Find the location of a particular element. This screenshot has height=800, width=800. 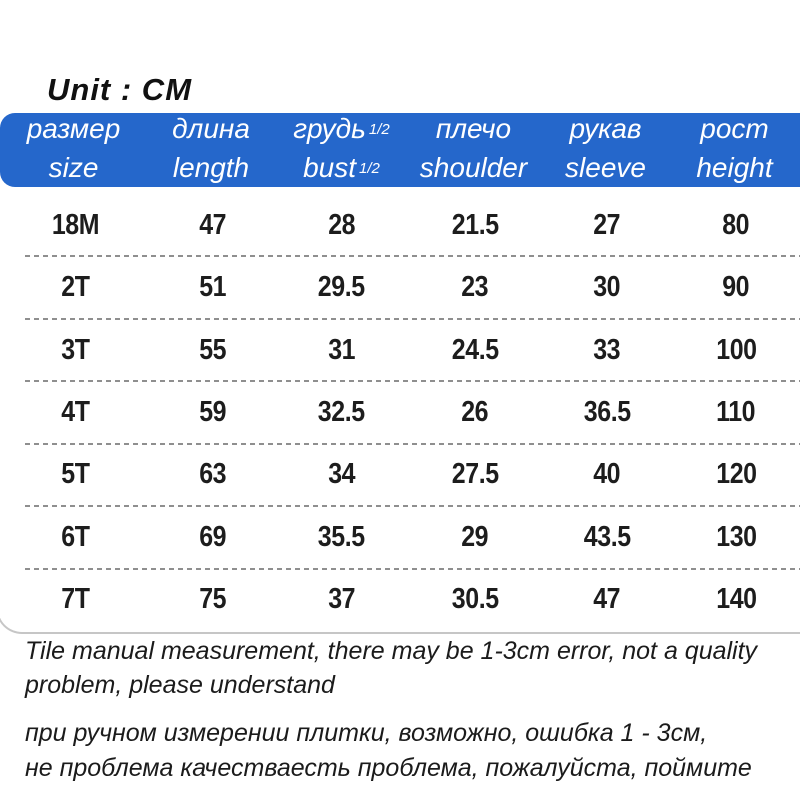

cell-sleeve: 27 is located at coordinates (607, 224).